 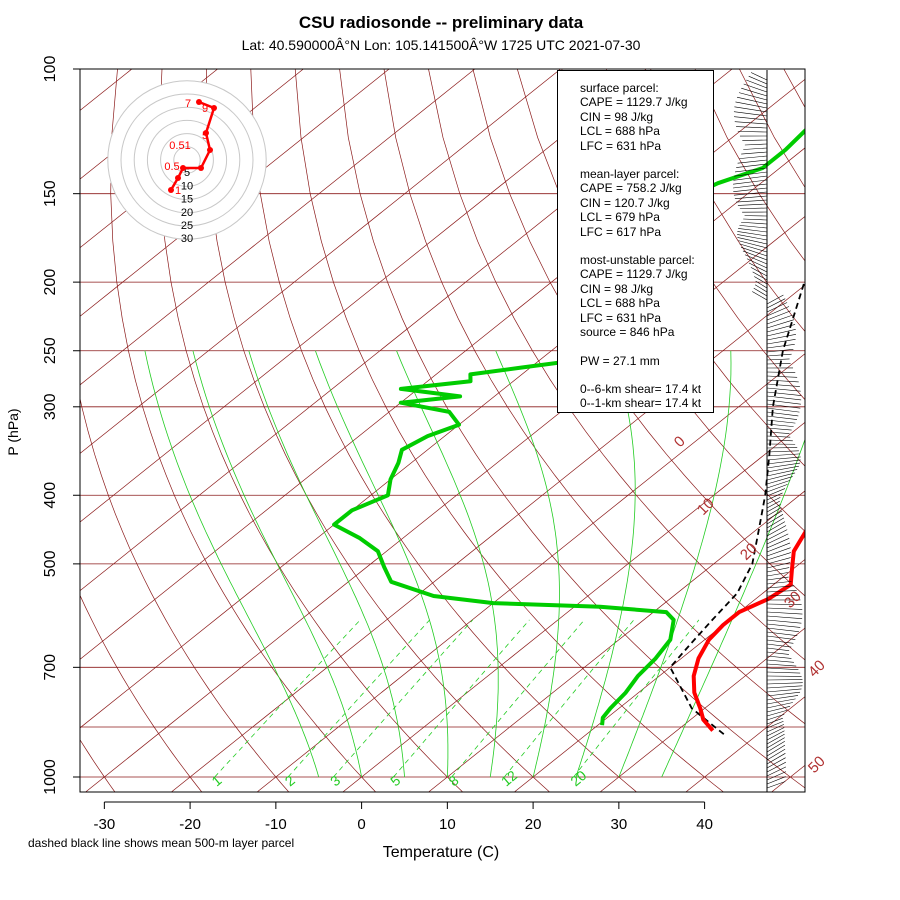 I want to click on most-unstable-cin: CIN = 98 J/kg, so click(x=617, y=288).